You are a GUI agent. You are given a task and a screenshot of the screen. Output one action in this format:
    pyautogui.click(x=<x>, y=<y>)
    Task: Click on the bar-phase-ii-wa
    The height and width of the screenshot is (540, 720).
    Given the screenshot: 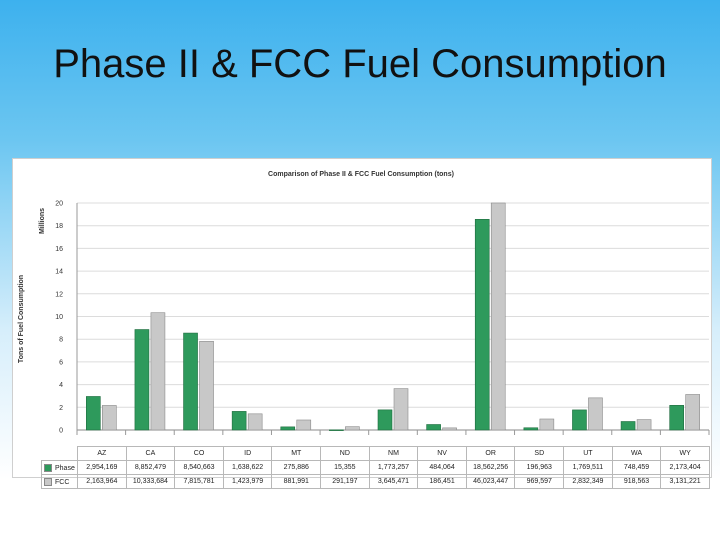 What is the action you would take?
    pyautogui.click(x=628, y=426)
    